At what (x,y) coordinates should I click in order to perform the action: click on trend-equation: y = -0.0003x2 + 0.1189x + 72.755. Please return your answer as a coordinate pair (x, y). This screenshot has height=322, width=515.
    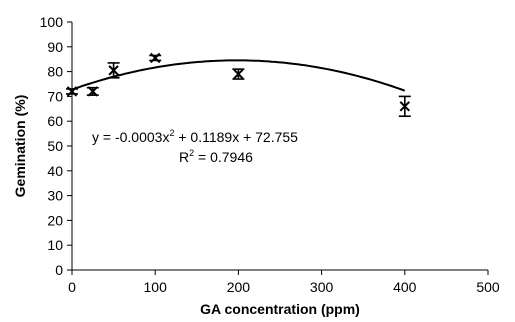
    Looking at the image, I should click on (195, 136).